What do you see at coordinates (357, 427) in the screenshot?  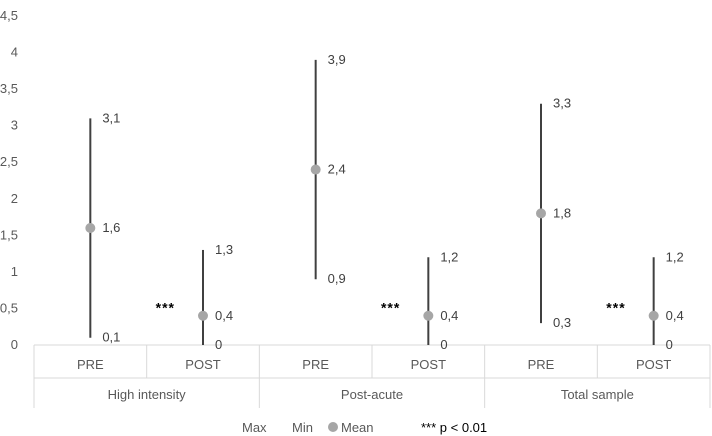 I see `legend-mean: Mean` at bounding box center [357, 427].